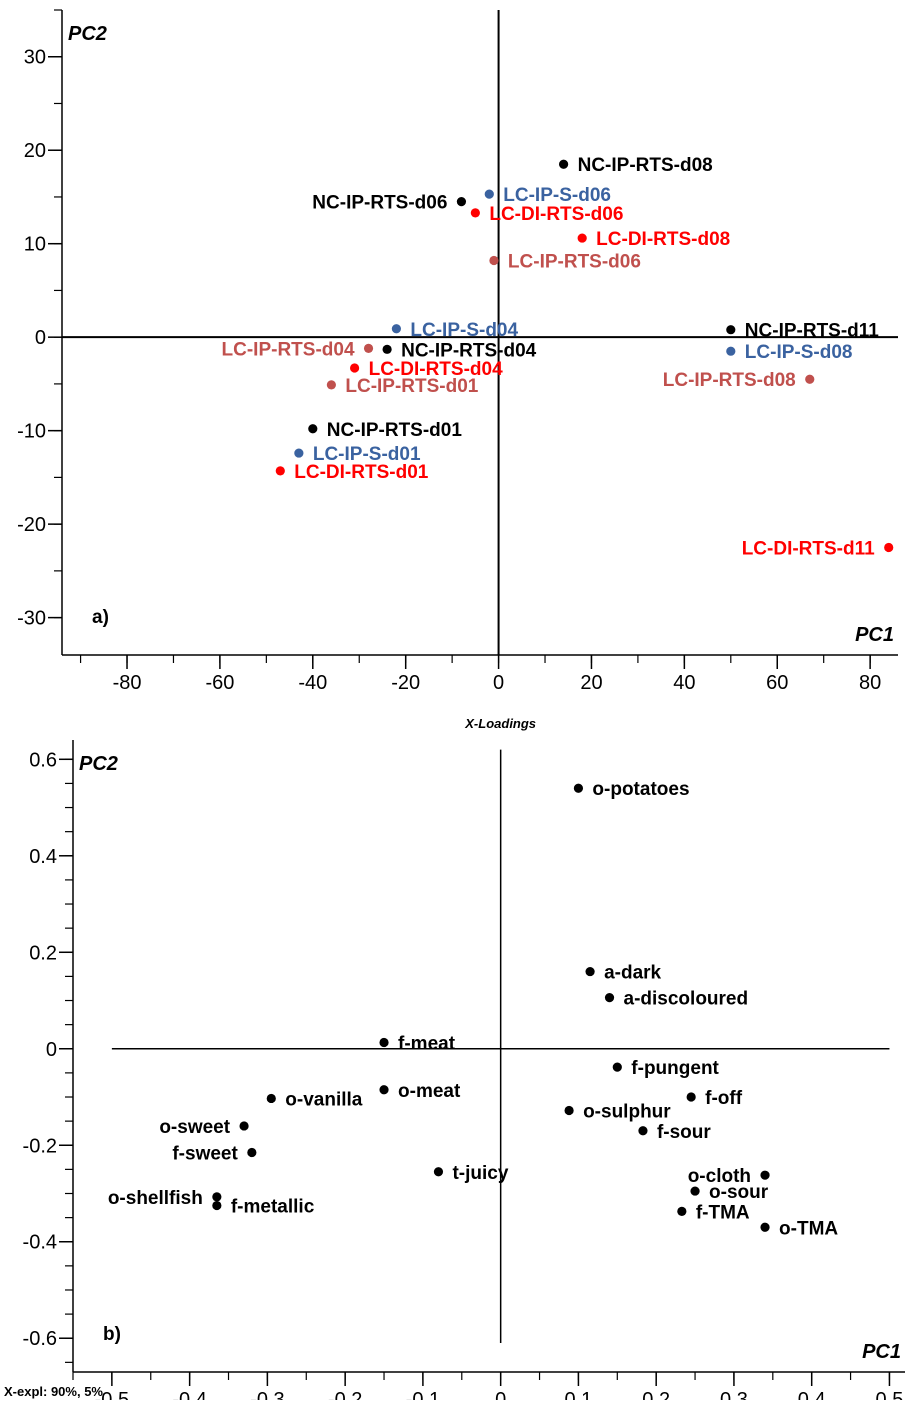 This screenshot has width=922, height=1405. What do you see at coordinates (890, 1394) in the screenshot?
I see `x-tick-label: 0.5` at bounding box center [890, 1394].